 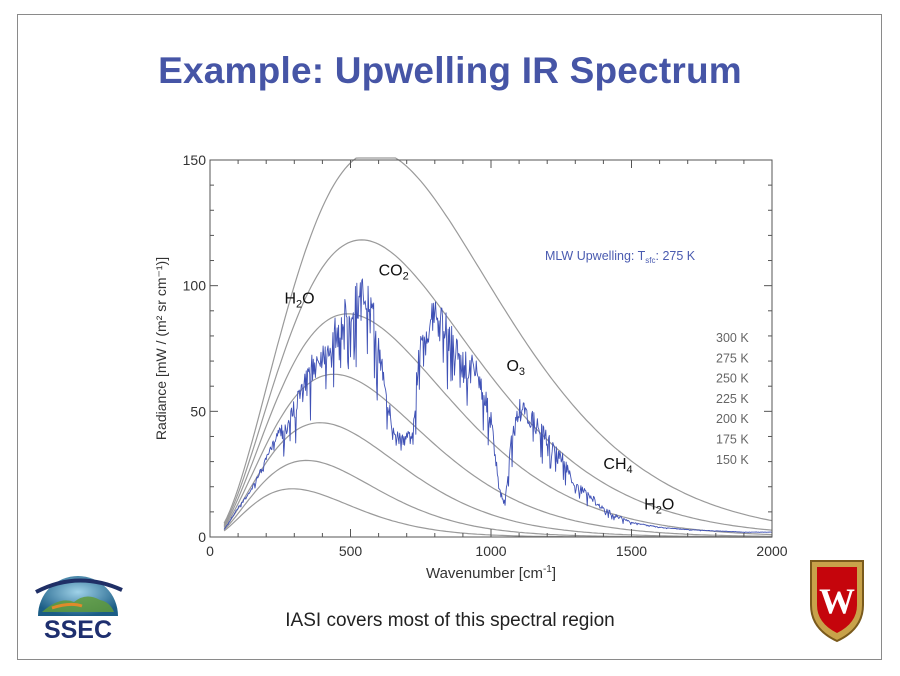 I want to click on gas-label: O3, so click(x=515, y=368).